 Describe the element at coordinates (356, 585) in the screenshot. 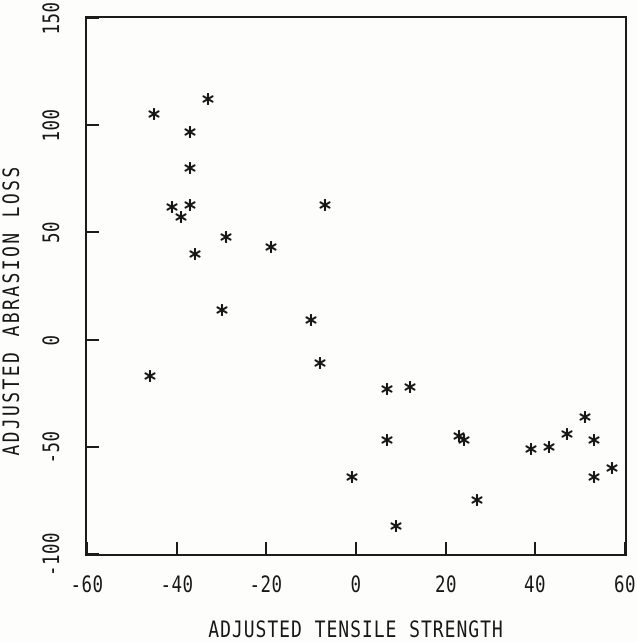

I see `x-tick-label: 0` at that location.